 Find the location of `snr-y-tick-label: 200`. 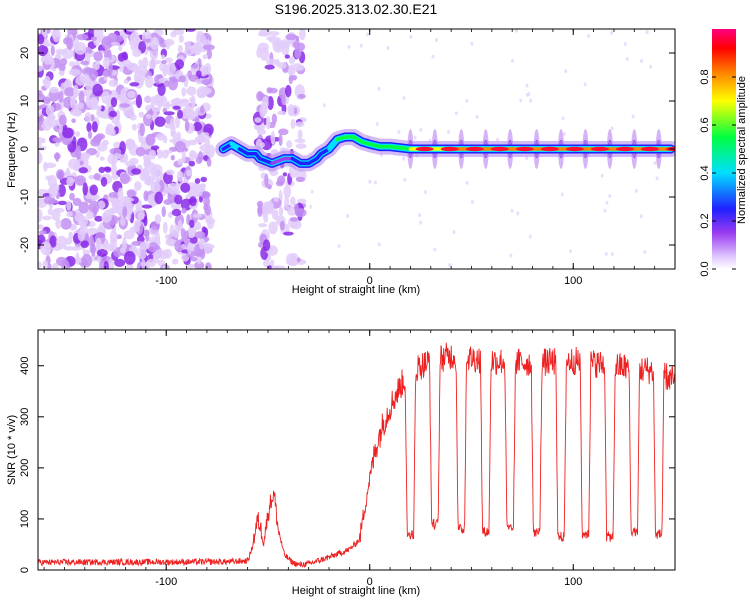

snr-y-tick-label: 200 is located at coordinates (25, 468).